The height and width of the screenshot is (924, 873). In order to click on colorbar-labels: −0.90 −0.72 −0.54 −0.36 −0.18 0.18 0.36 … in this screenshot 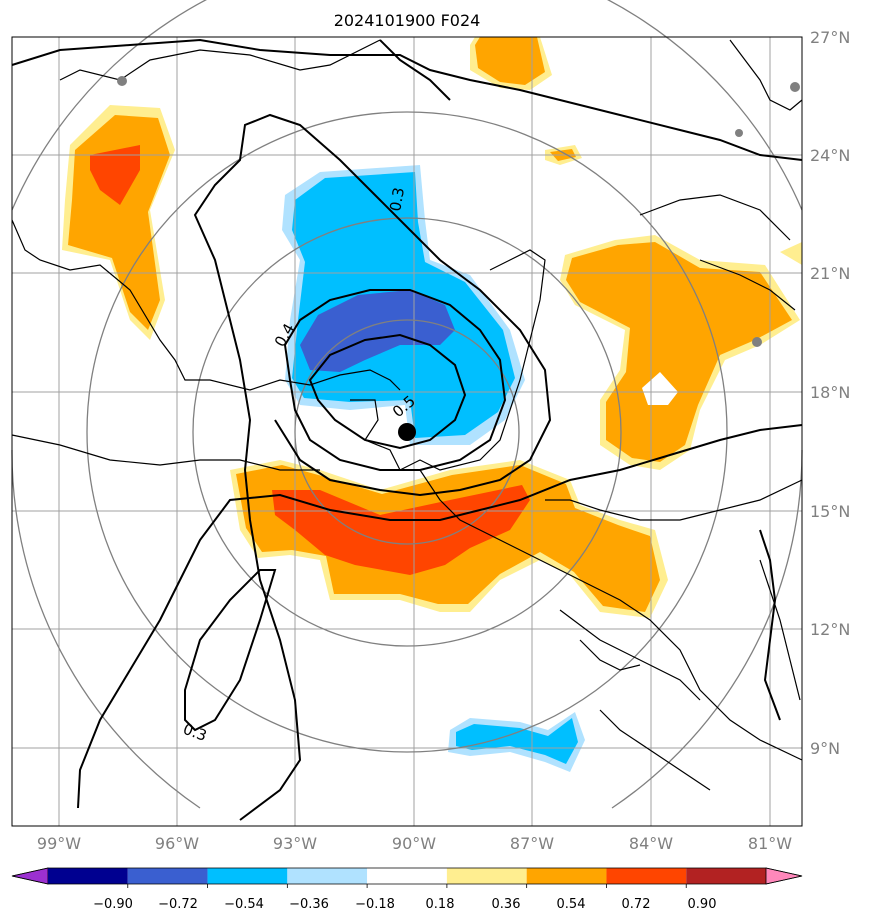, I will do `click(404, 904)`.